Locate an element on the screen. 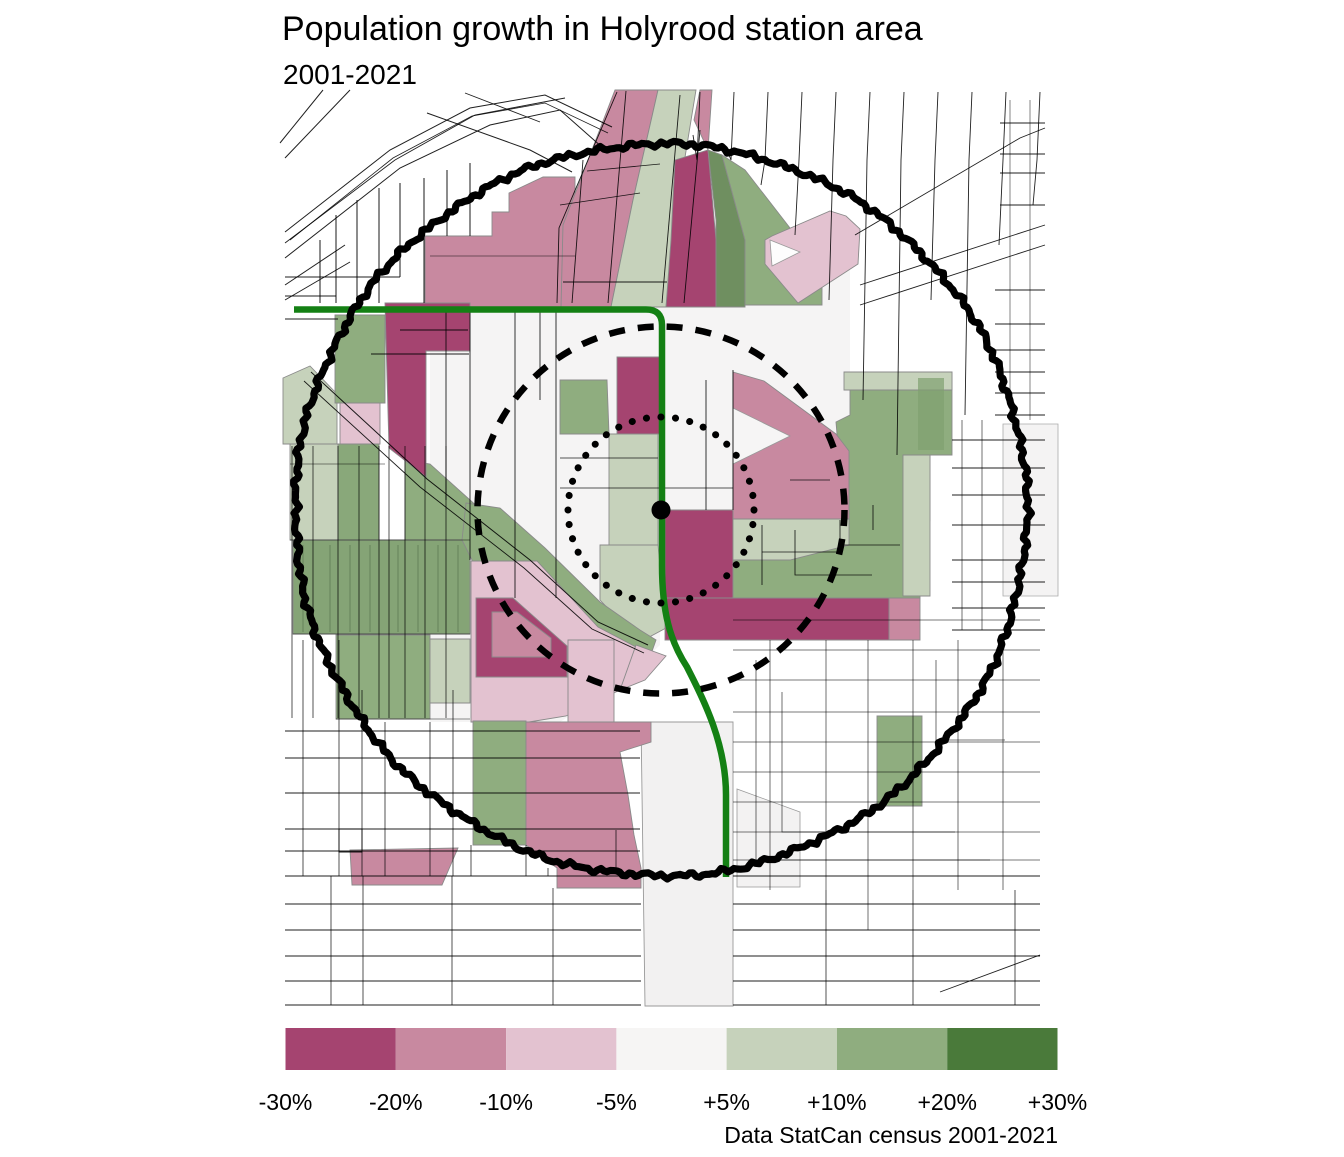 The width and height of the screenshot is (1344, 1157). svg-text: 2001-2021 is located at coordinates (350, 74).